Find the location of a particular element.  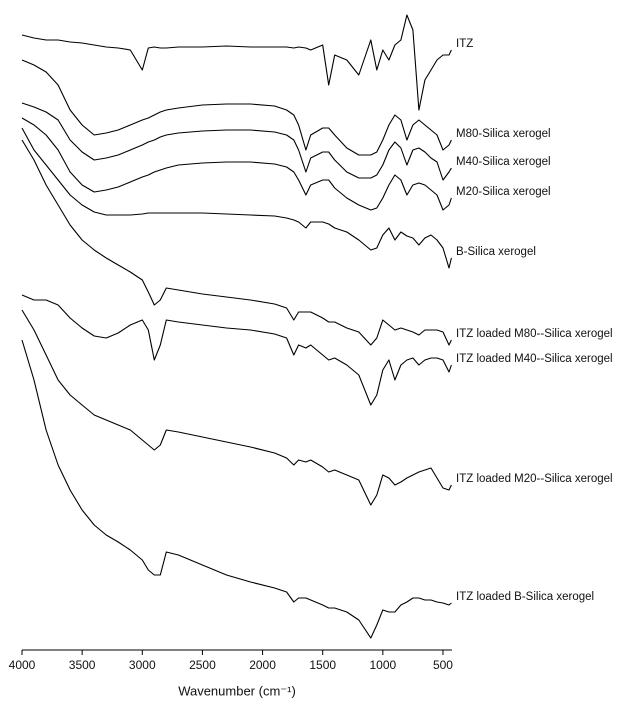

series-label: M80-Silica xerogel is located at coordinates (503, 134).